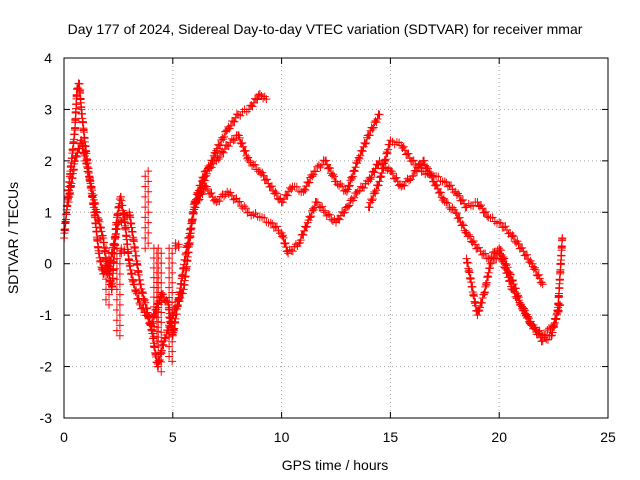 The image size is (640, 480). Describe the element at coordinates (64, 437) in the screenshot. I see `x-tick-label: 0` at that location.